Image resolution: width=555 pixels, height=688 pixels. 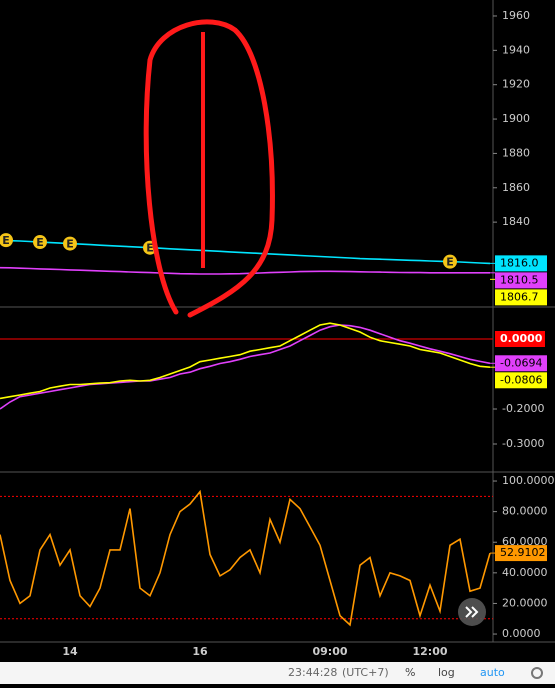 I want to click on marker-label: -0.0806, so click(x=521, y=379).